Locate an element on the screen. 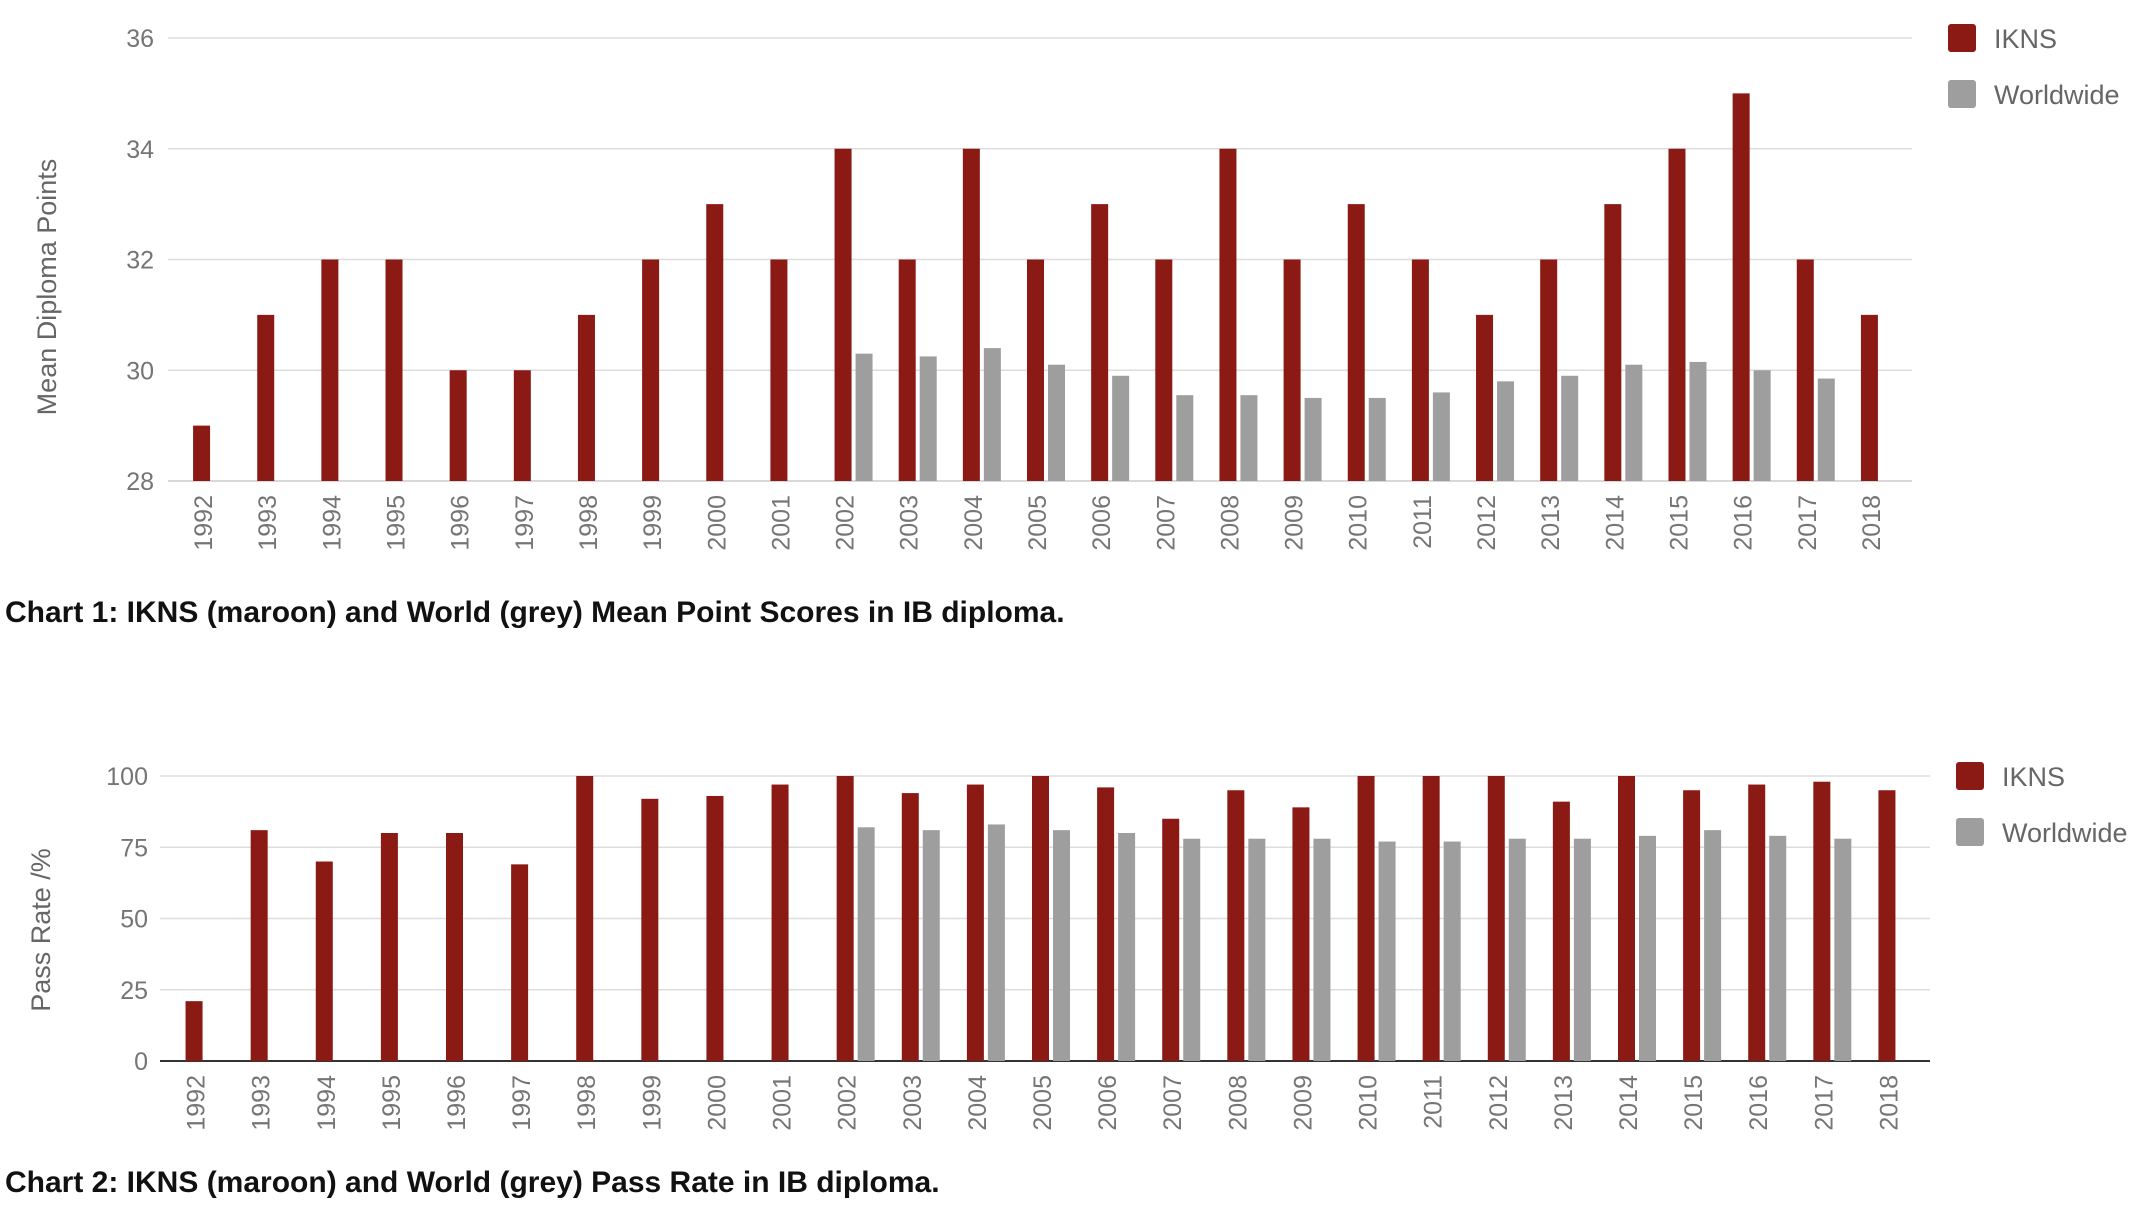 Image resolution: width=2132 pixels, height=1230 pixels. x-tick-label: 1996 is located at coordinates (461, 523).